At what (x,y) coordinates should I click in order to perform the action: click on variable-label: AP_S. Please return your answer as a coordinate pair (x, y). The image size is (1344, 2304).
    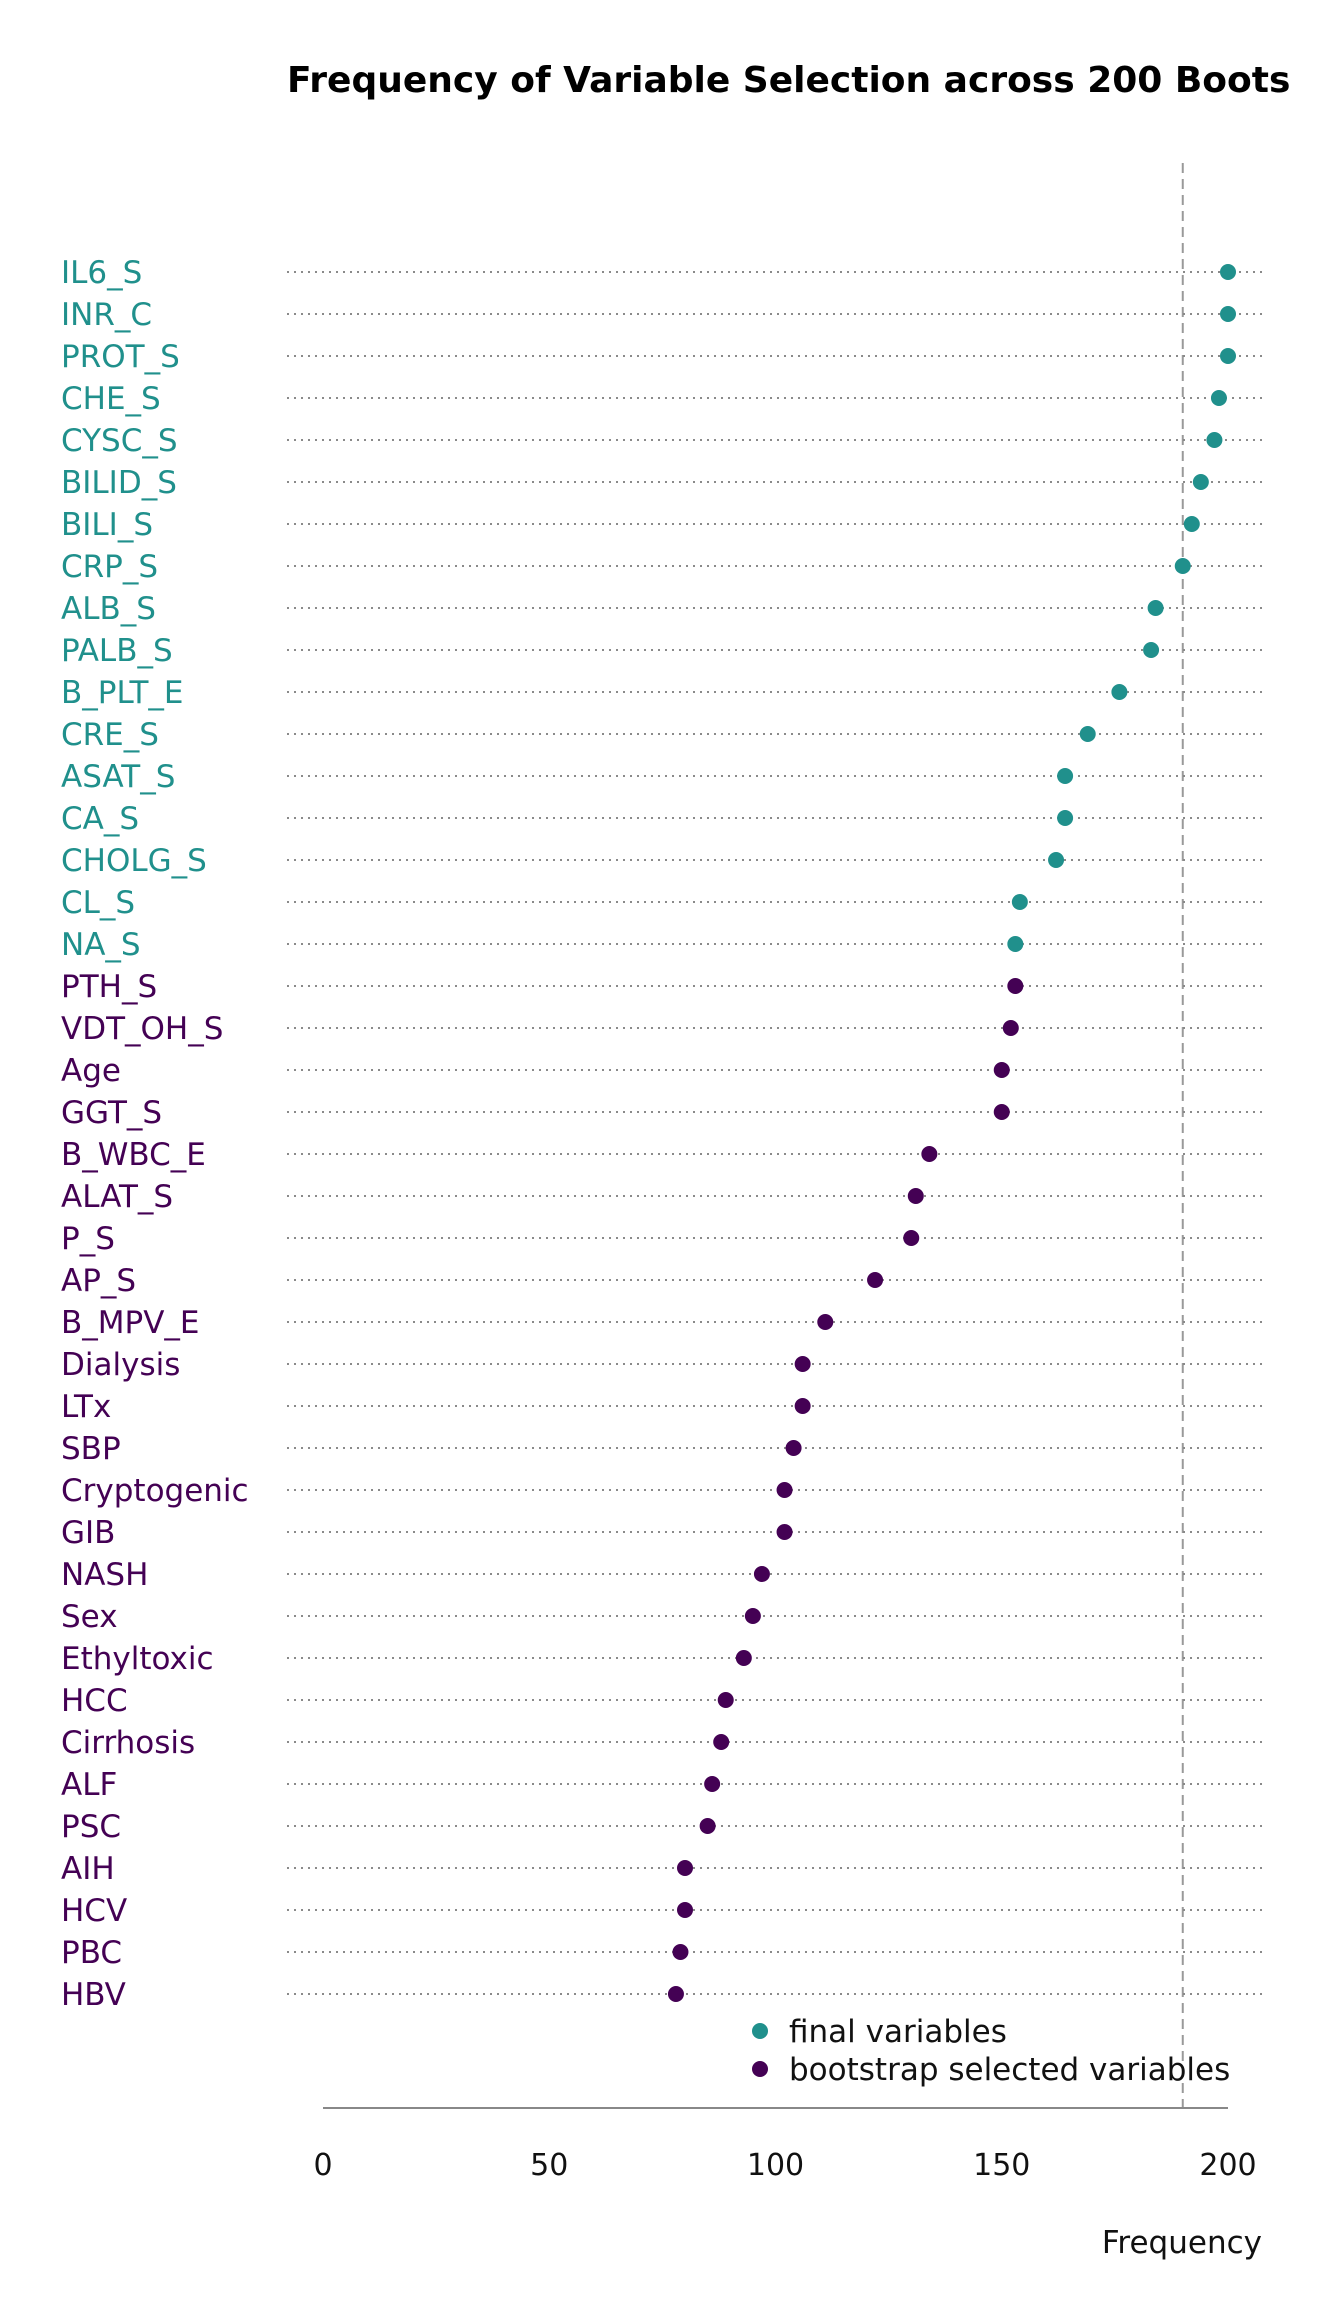
    Looking at the image, I should click on (98, 1281).